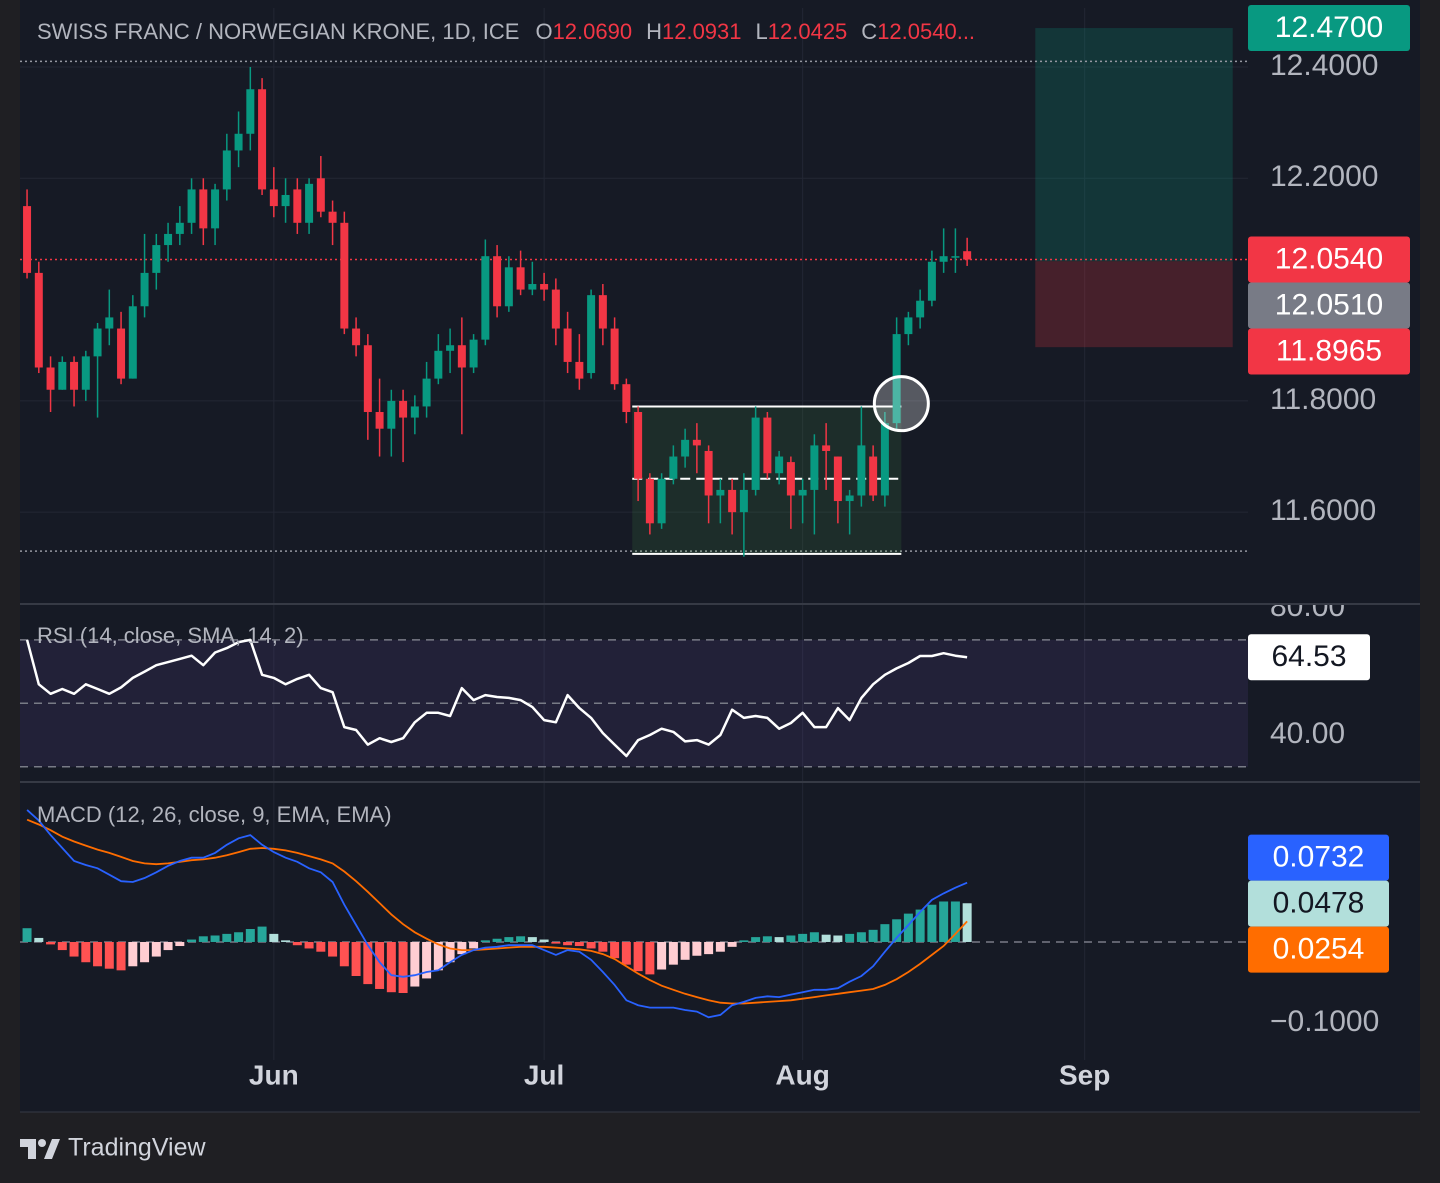 The width and height of the screenshot is (1440, 1183). I want to click on y-tick-label: 40.00, so click(1307, 733).